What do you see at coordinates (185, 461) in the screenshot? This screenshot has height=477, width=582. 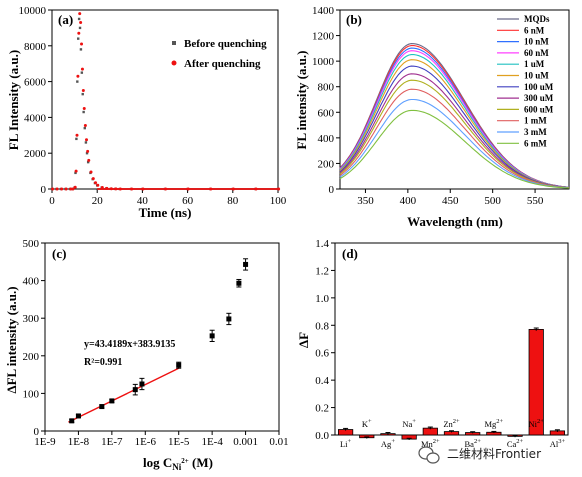 I see `panel-c-xlabel-sup: 2+` at bounding box center [185, 461].